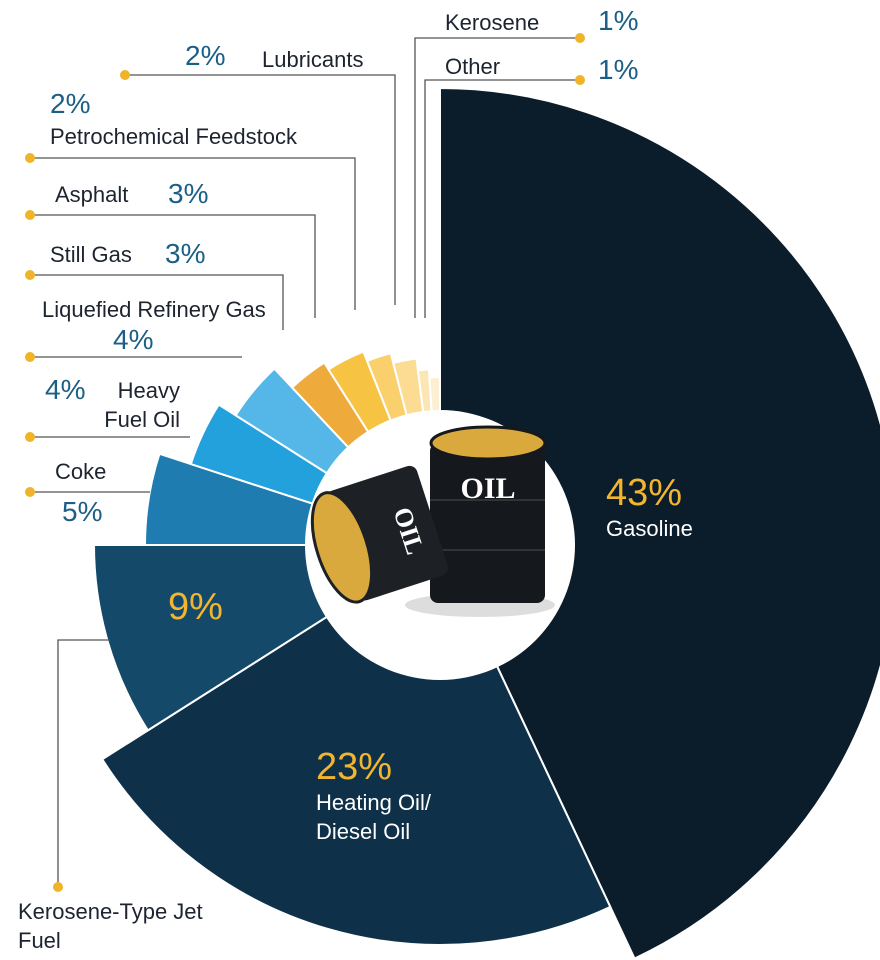 This screenshot has height=960, width=880. What do you see at coordinates (649, 528) in the screenshot?
I see `category-label: Gasoline` at bounding box center [649, 528].